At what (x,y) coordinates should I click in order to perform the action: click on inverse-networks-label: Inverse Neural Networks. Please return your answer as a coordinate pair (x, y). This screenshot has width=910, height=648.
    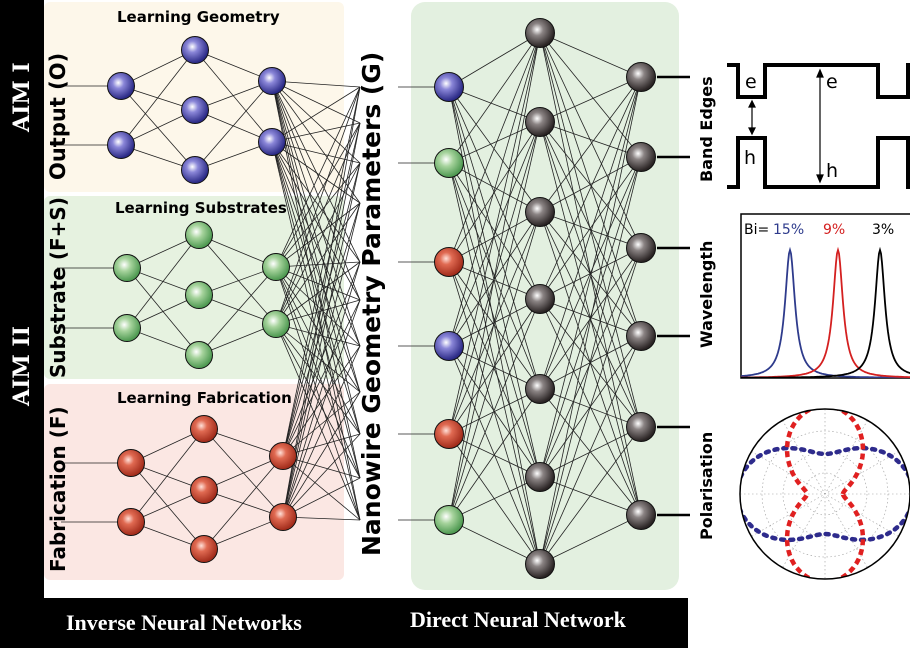
    Looking at the image, I should click on (184, 622).